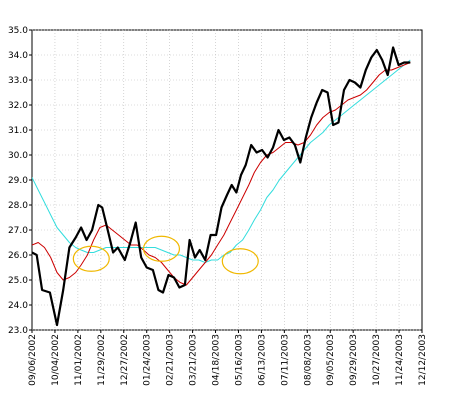 Image resolution: width=450 pixels, height=404 pixels. Describe the element at coordinates (239, 360) in the screenshot. I see `x-tick-label: 05/16/2003` at that location.